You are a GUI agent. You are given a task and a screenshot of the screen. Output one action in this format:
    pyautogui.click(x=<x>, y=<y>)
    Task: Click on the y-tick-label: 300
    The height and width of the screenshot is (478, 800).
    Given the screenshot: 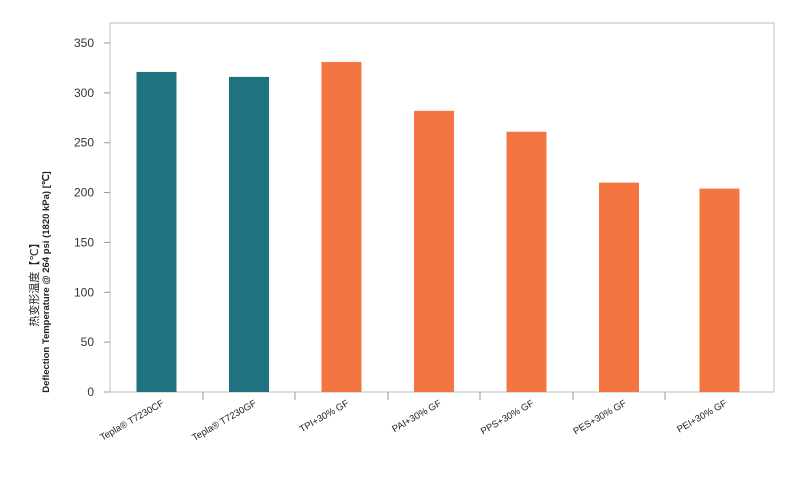 What is the action you would take?
    pyautogui.click(x=84, y=93)
    